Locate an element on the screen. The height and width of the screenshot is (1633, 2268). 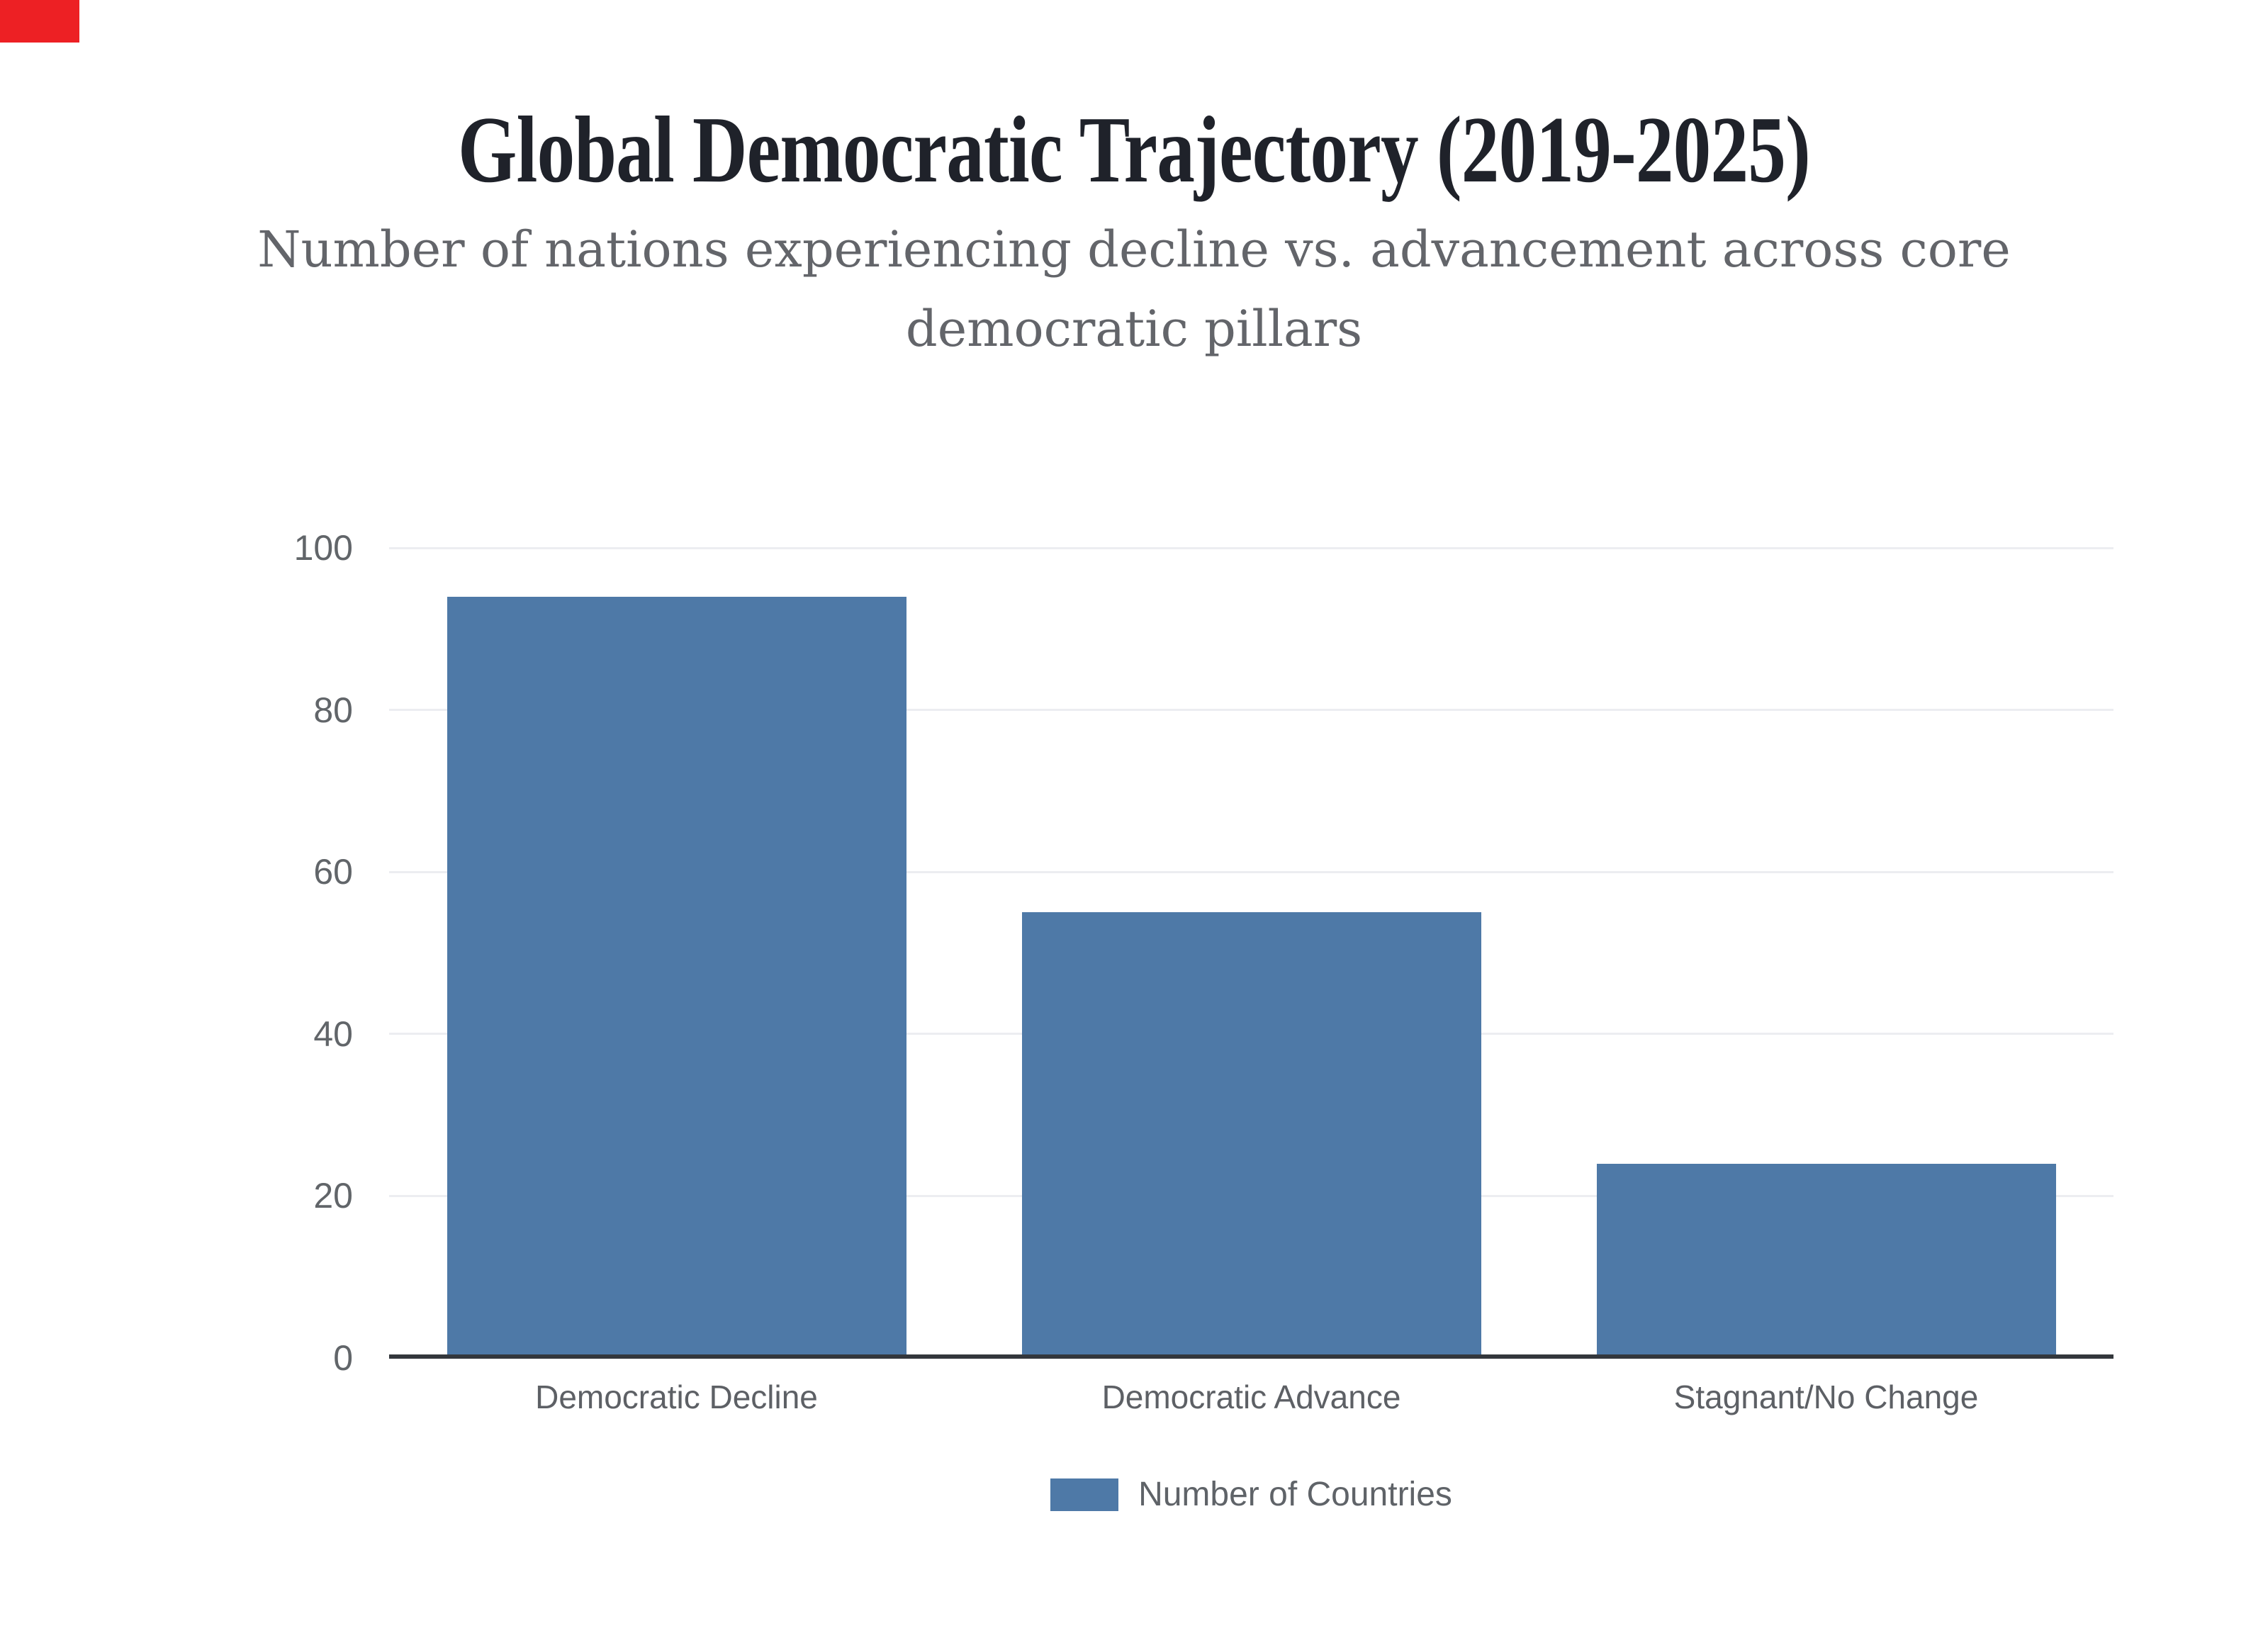
legend: Number of Countries is located at coordinates (1251, 1495).